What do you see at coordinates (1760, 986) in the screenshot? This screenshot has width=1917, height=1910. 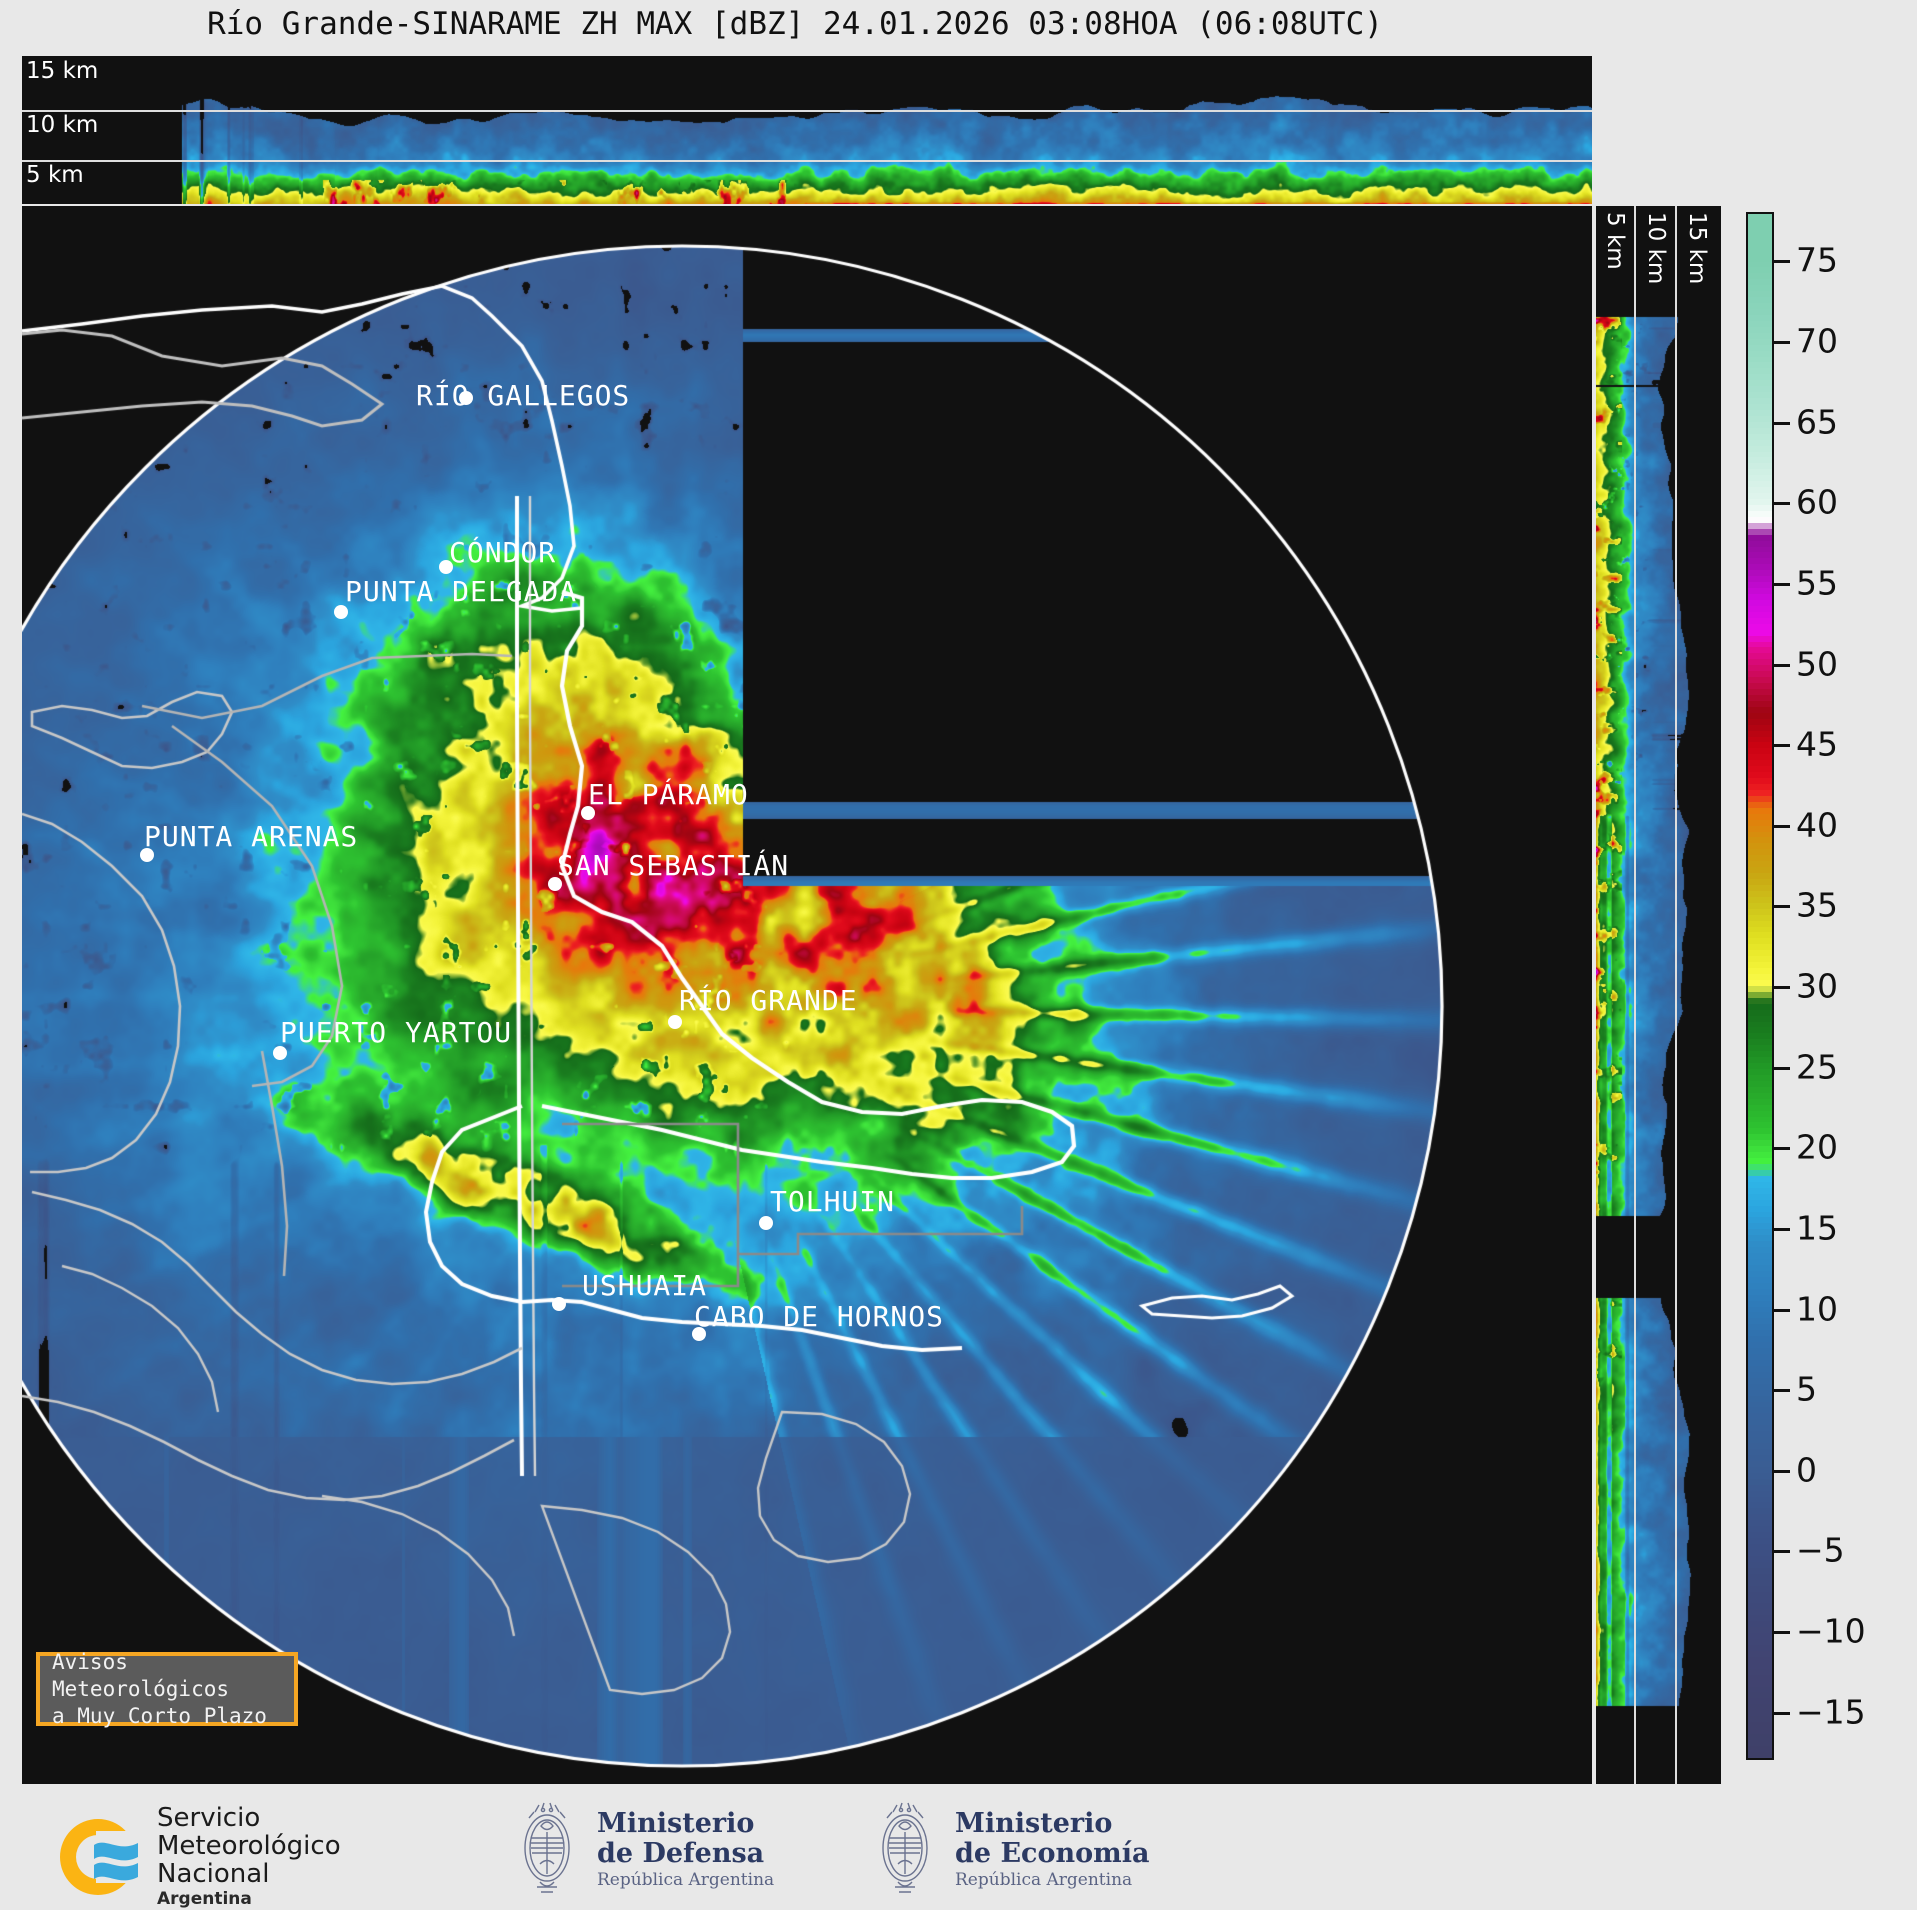 I see `dbz-colorbar` at bounding box center [1760, 986].